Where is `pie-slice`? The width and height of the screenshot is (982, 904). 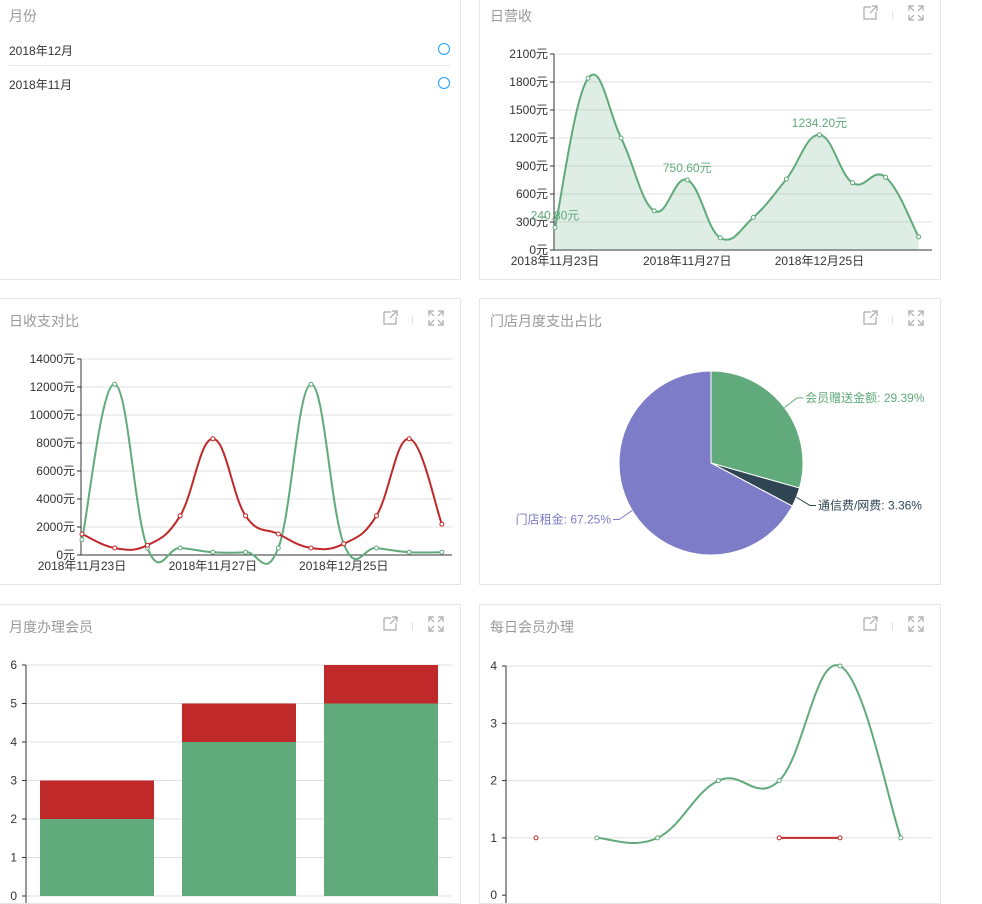
pie-slice is located at coordinates (757, 429).